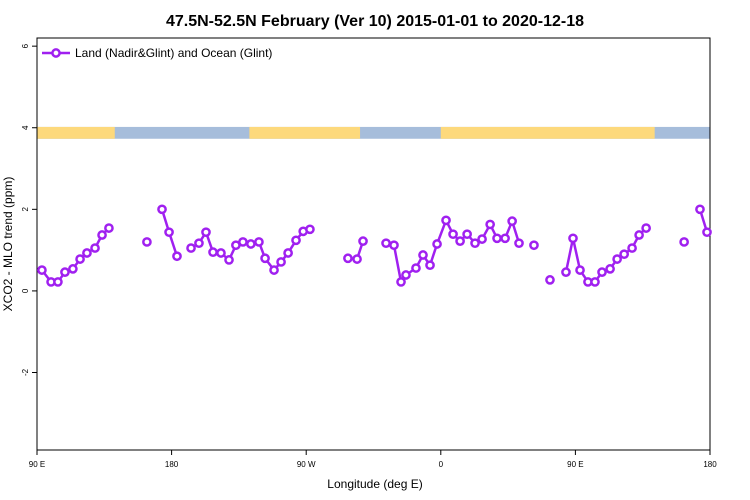 This screenshot has height=500, width=750. Describe the element at coordinates (25, 209) in the screenshot. I see `y-tick-label: 2` at that location.